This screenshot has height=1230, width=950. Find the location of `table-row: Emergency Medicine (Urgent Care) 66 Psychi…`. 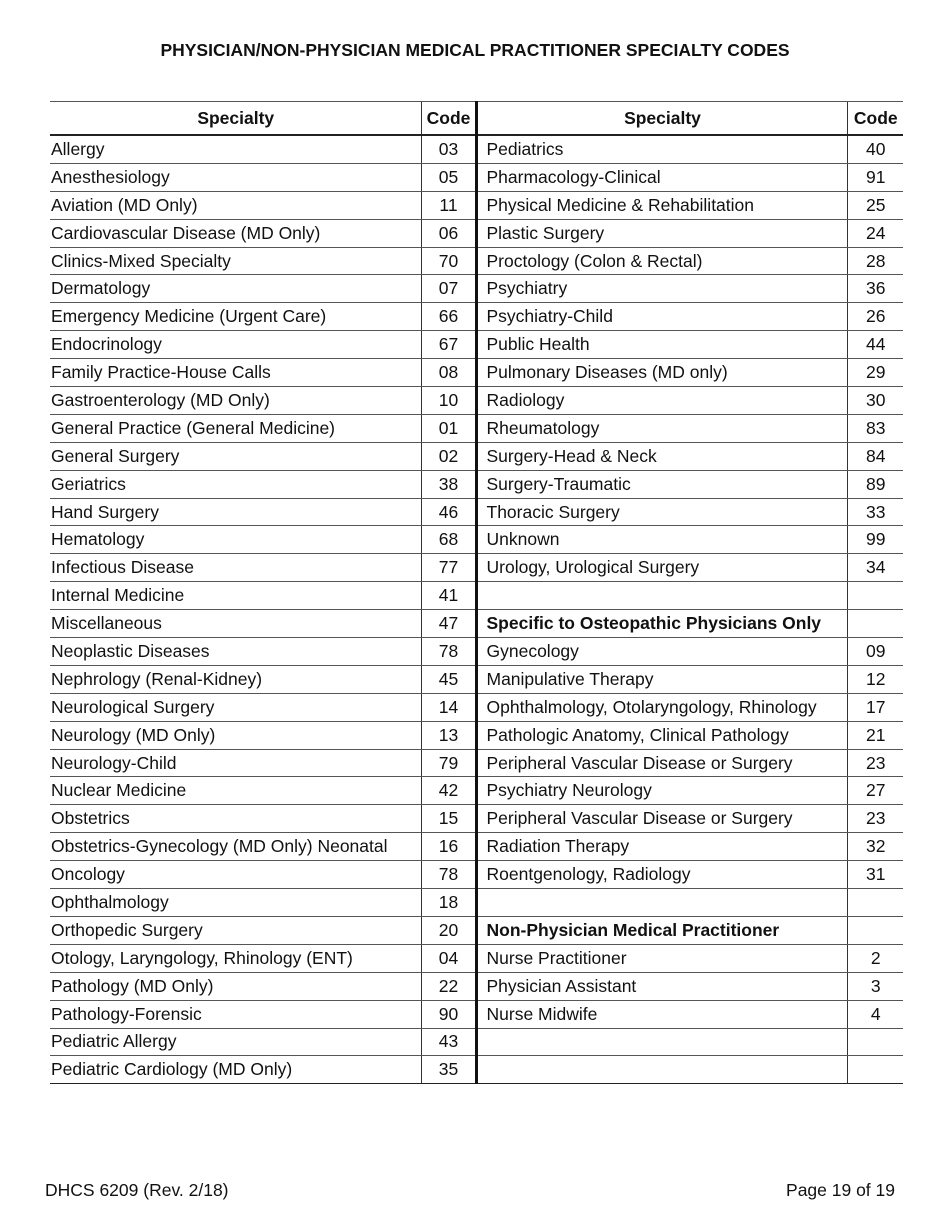

table-row: Emergency Medicine (Urgent Care) 66 Psychi… is located at coordinates (476, 317).